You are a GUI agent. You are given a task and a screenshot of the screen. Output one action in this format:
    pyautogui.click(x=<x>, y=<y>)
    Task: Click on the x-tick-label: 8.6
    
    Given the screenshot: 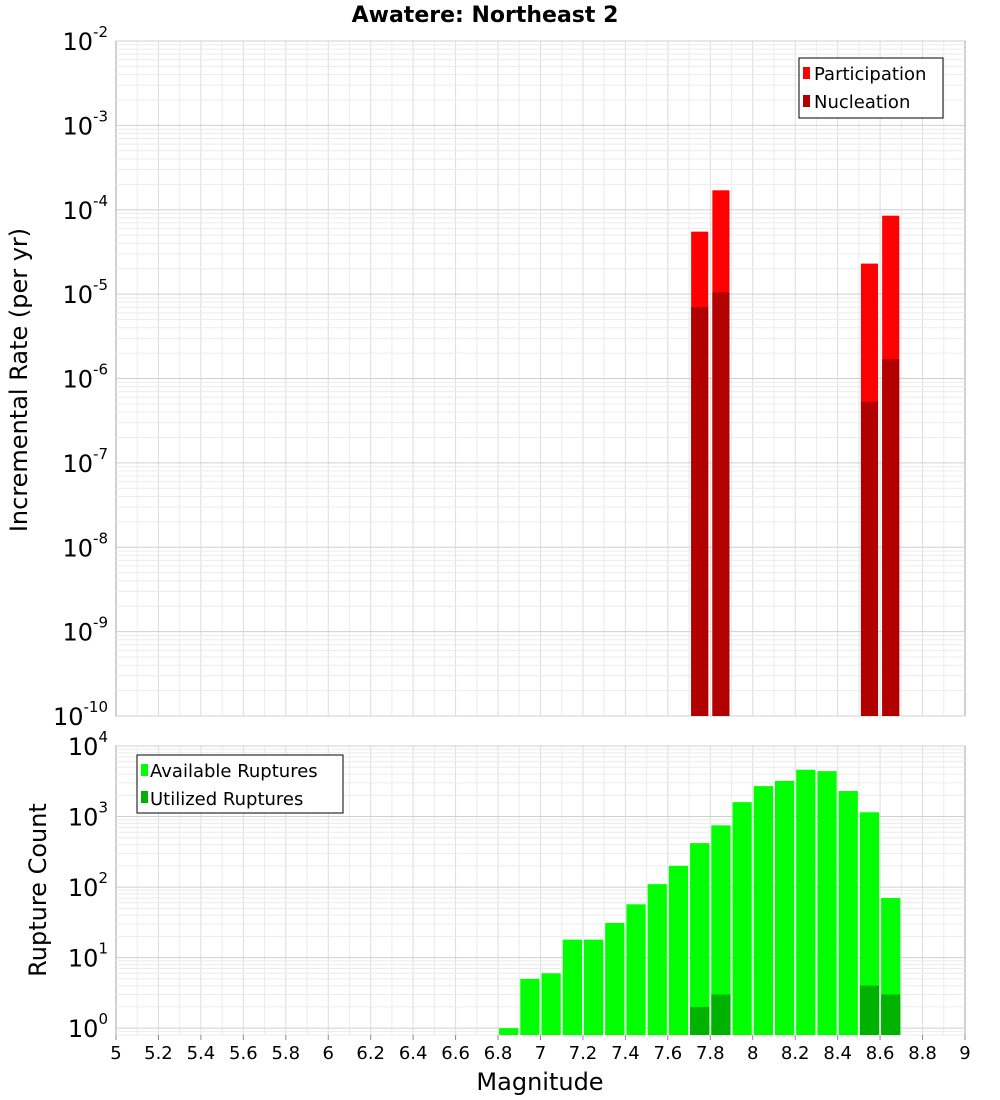 What is the action you would take?
    pyautogui.click(x=880, y=1053)
    